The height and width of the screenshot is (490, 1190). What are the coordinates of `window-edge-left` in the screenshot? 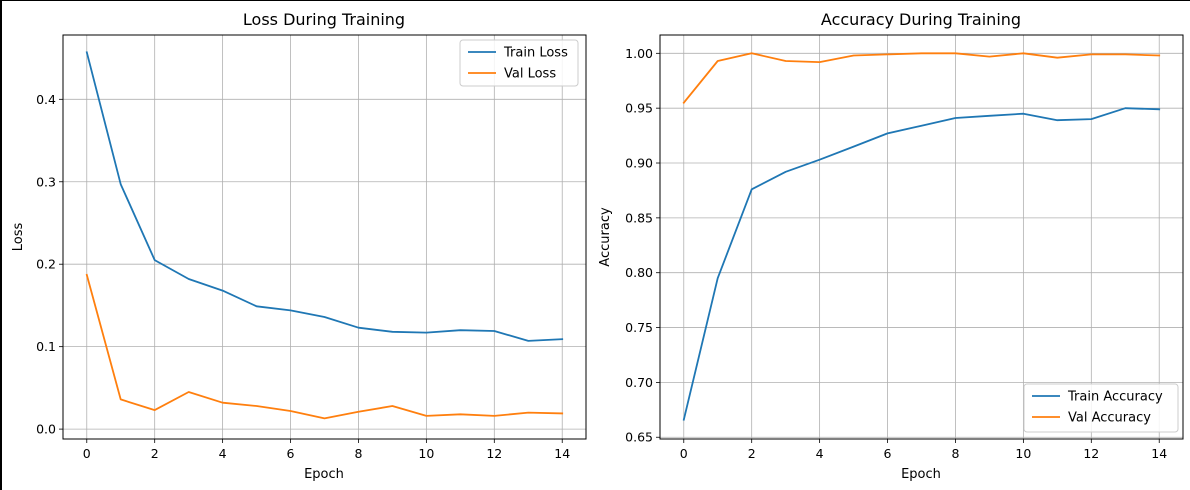 It's located at (1, 245).